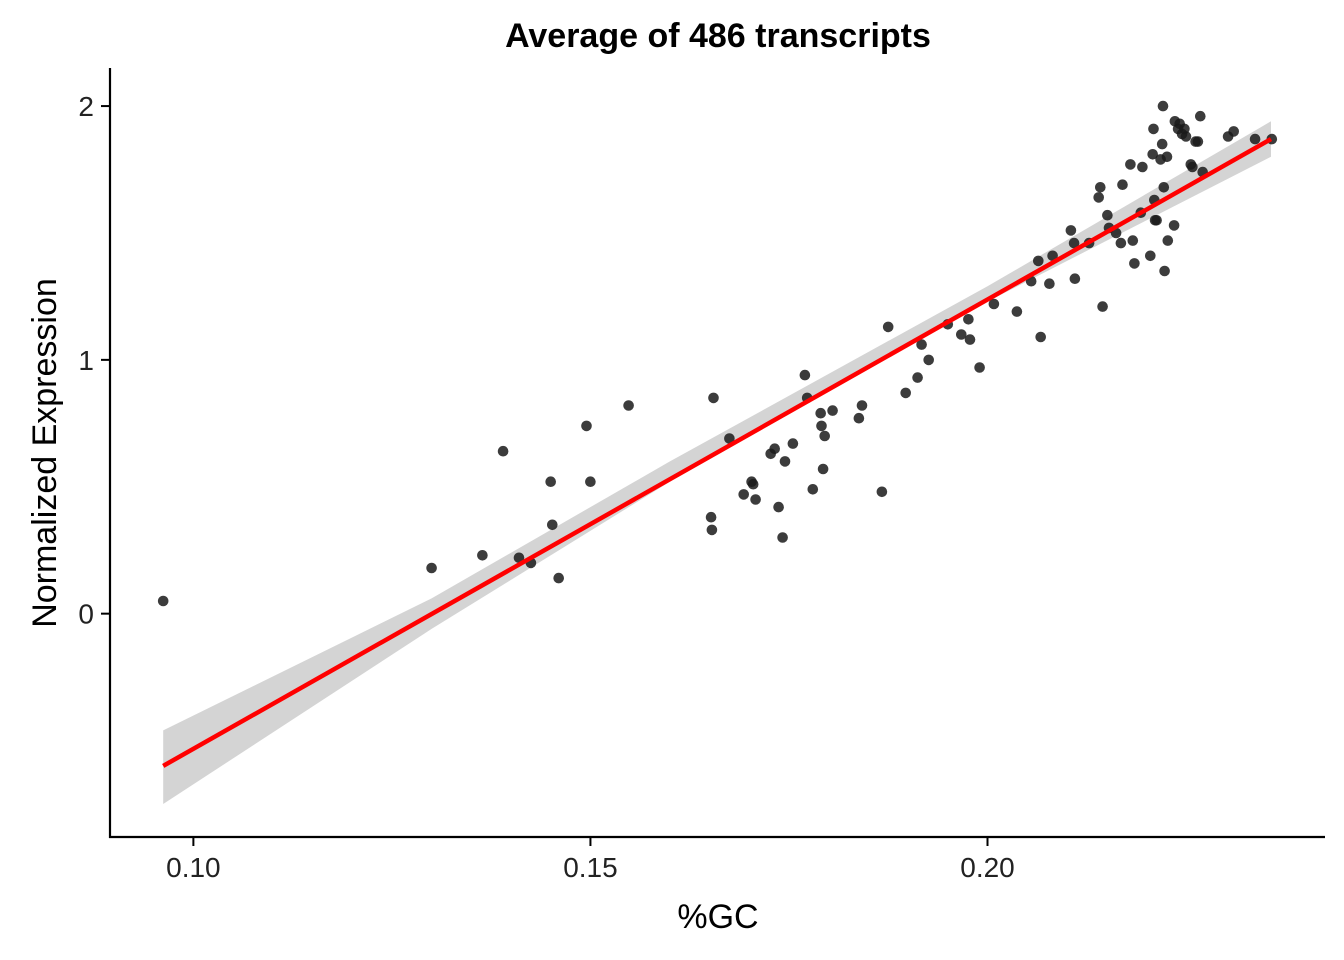  What do you see at coordinates (86, 106) in the screenshot?
I see `y-tick-label: 2` at bounding box center [86, 106].